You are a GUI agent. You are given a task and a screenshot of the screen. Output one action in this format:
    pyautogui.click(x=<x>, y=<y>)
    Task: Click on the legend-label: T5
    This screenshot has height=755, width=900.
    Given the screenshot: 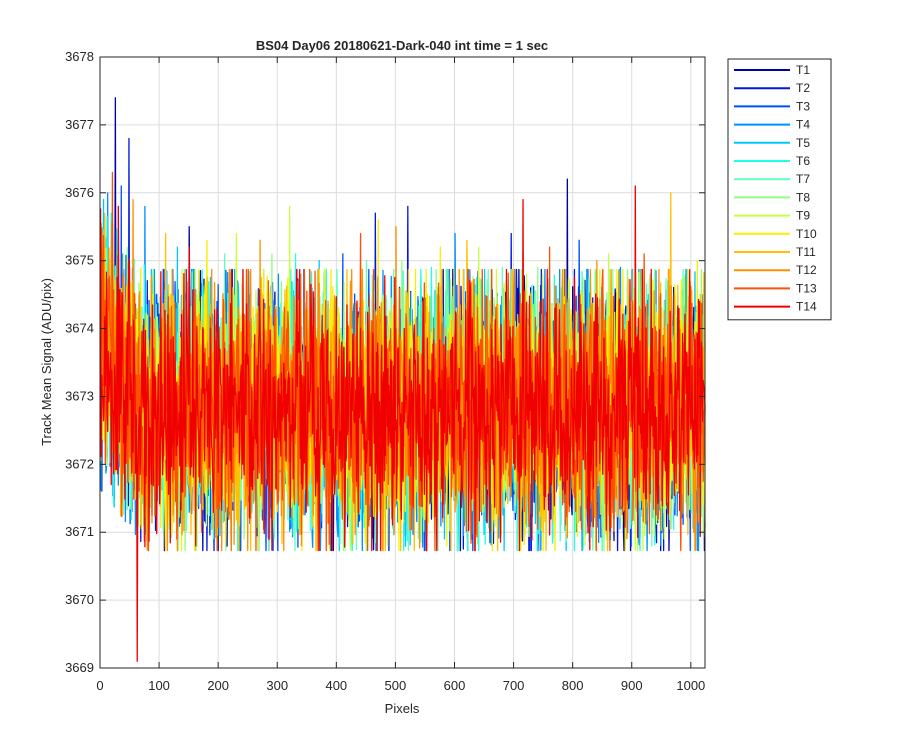 What is the action you would take?
    pyautogui.click(x=803, y=143)
    